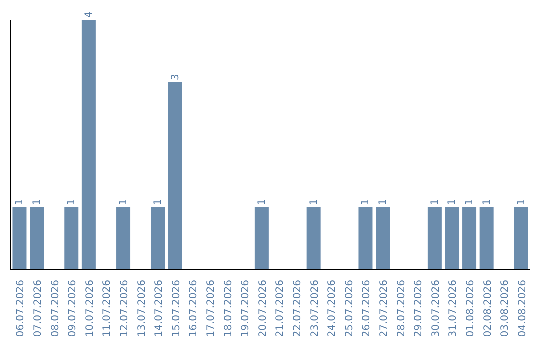 This screenshot has width=540, height=340. Describe the element at coordinates (108, 309) in the screenshot. I see `x-tick-label: 11.07.2026` at that location.